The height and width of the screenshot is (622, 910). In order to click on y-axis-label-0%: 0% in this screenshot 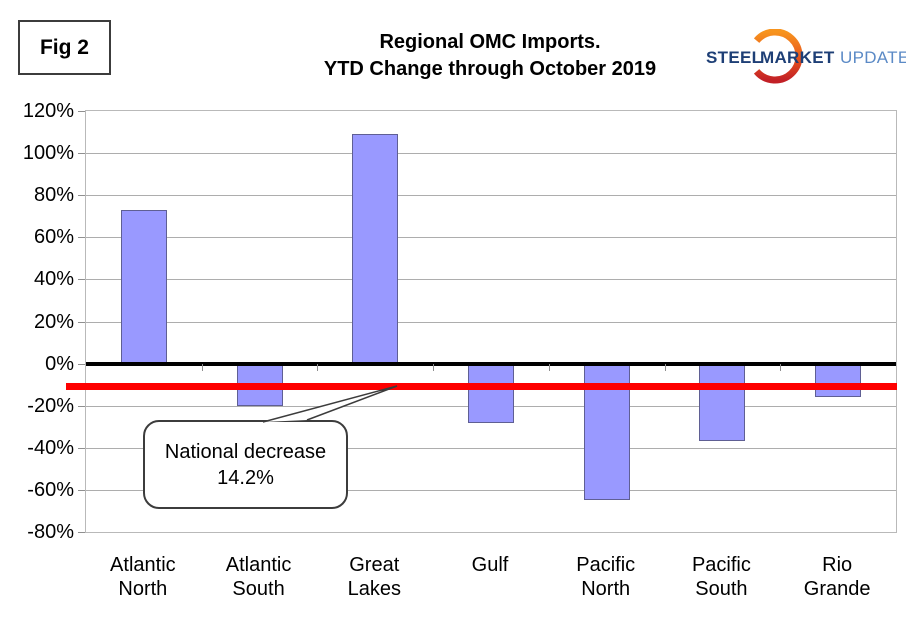, I will do `click(59, 363)`.